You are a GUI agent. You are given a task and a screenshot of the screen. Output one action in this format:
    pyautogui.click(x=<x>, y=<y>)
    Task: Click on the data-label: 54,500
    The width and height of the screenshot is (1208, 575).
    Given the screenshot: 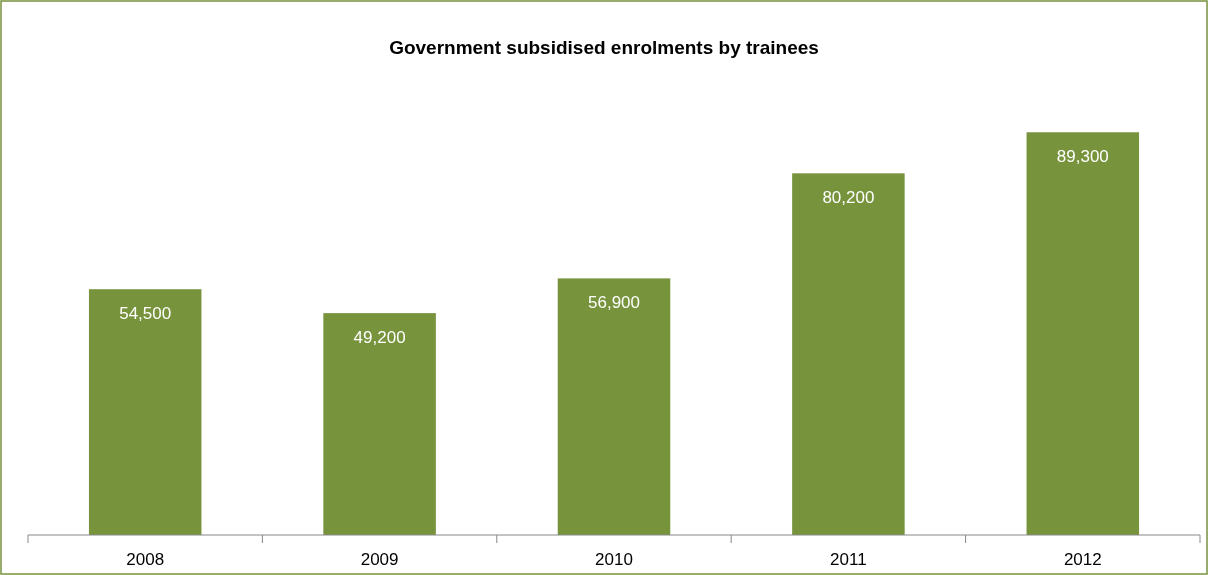 What is the action you would take?
    pyautogui.click(x=145, y=314)
    